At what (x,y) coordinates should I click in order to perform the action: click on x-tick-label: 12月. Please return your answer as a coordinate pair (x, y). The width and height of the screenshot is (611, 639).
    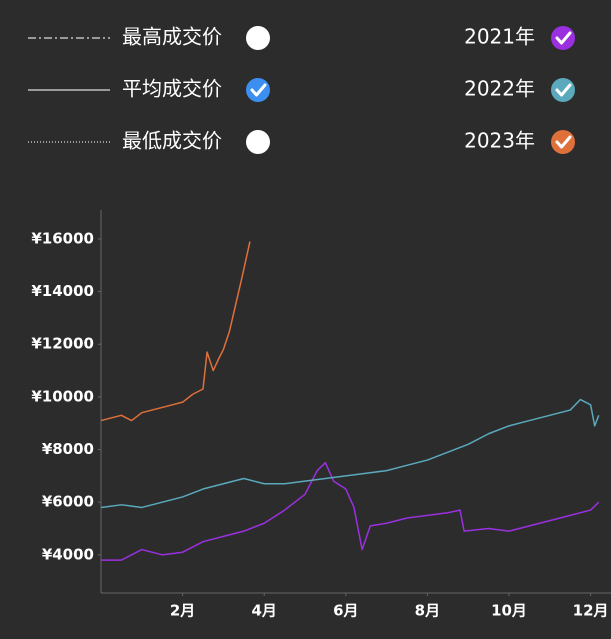
    Looking at the image, I should click on (591, 611).